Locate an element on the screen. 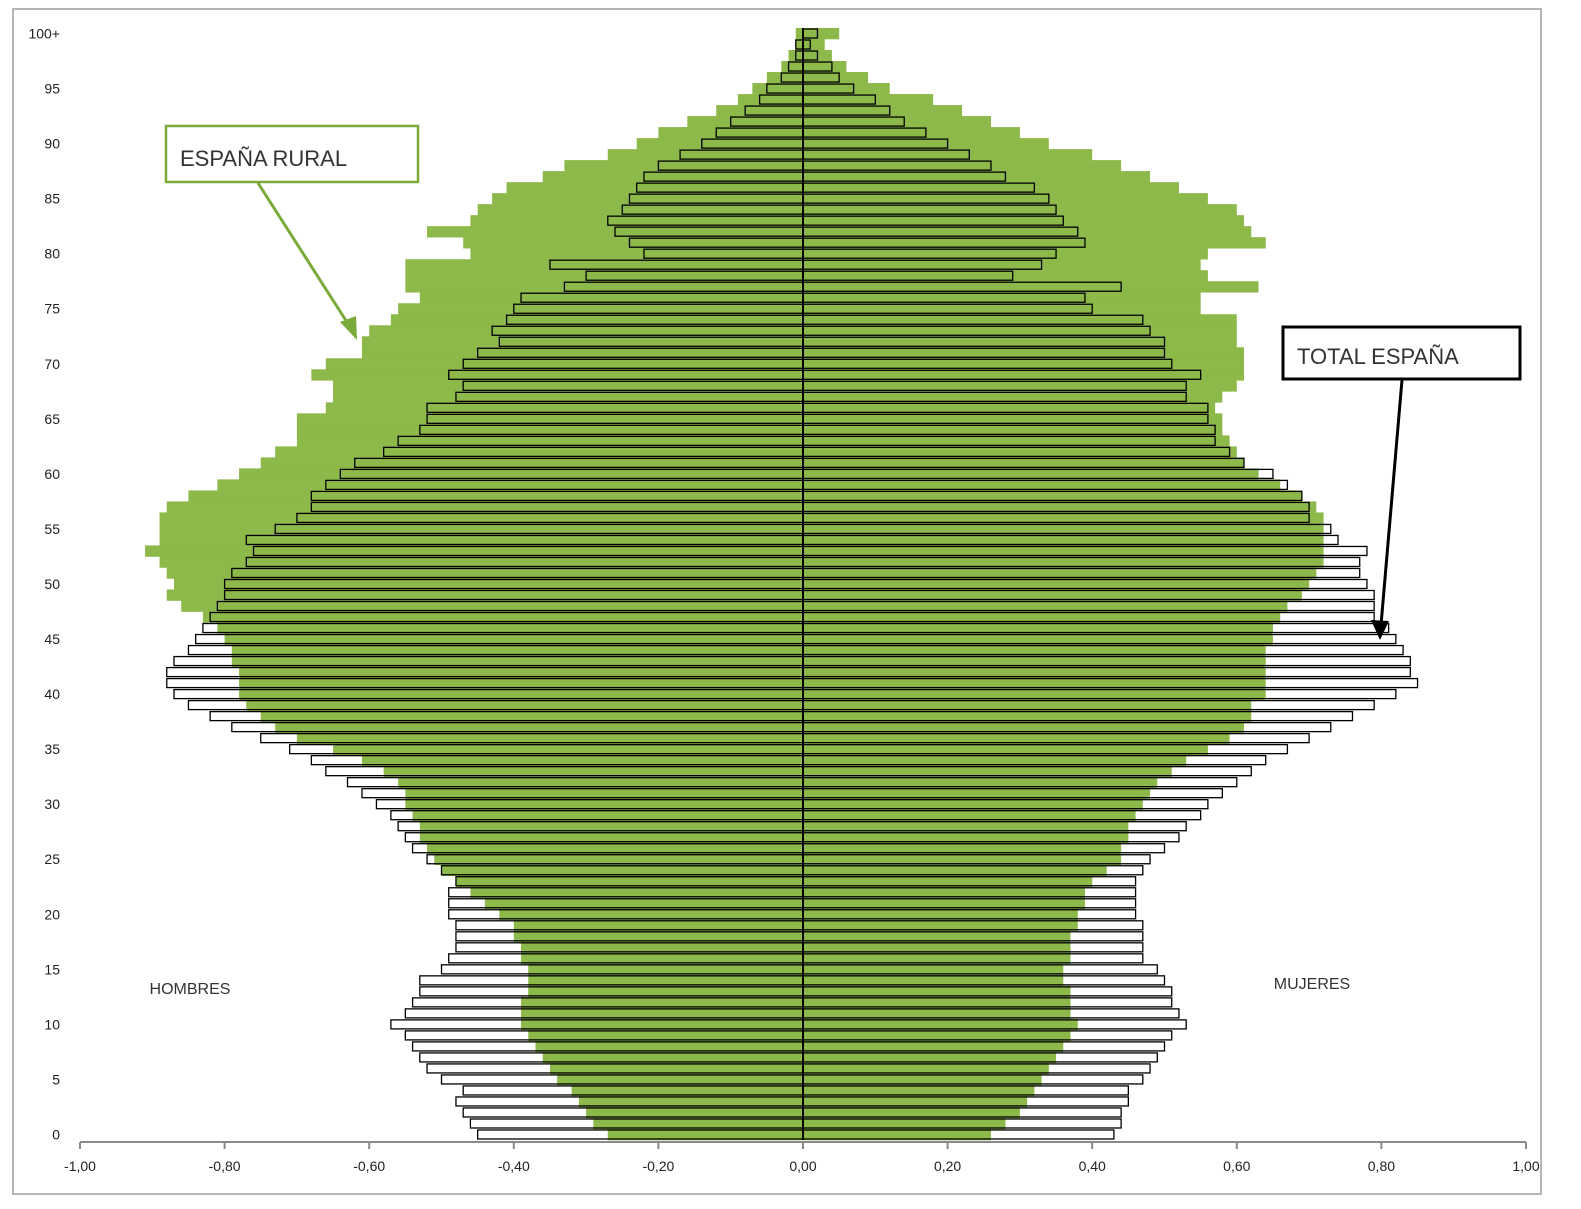 This screenshot has height=1209, width=1581. y-tick-label: 40 is located at coordinates (52, 694).